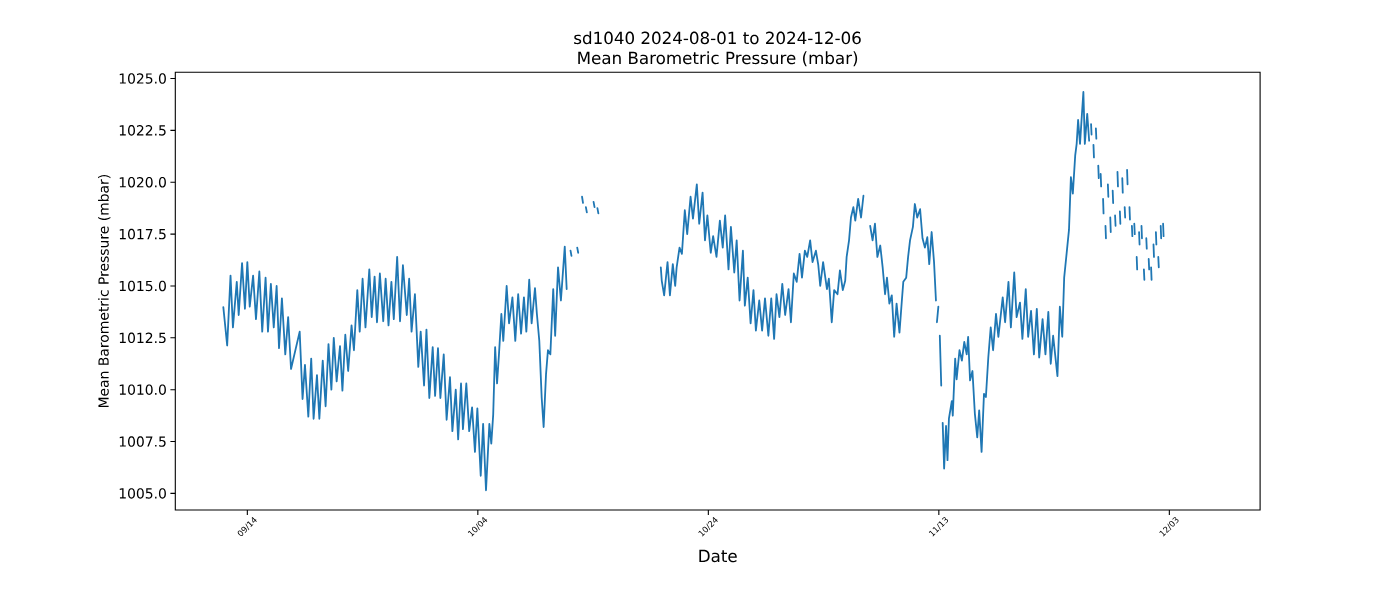 This screenshot has height=600, width=1400. Describe the element at coordinates (142, 441) in the screenshot. I see `y-tick-label: 1007.5` at that location.